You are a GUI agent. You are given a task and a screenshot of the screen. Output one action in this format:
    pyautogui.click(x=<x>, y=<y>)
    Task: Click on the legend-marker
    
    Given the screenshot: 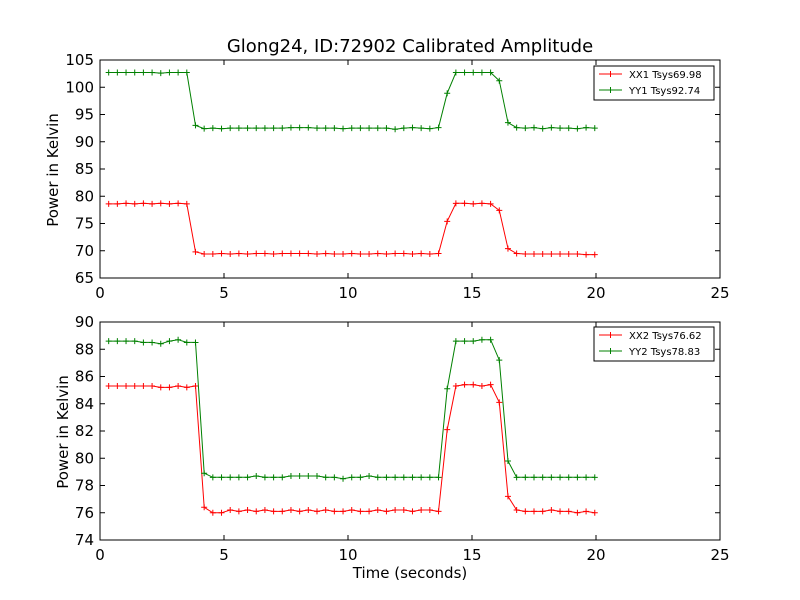 What is the action you would take?
    pyautogui.click(x=610, y=351)
    